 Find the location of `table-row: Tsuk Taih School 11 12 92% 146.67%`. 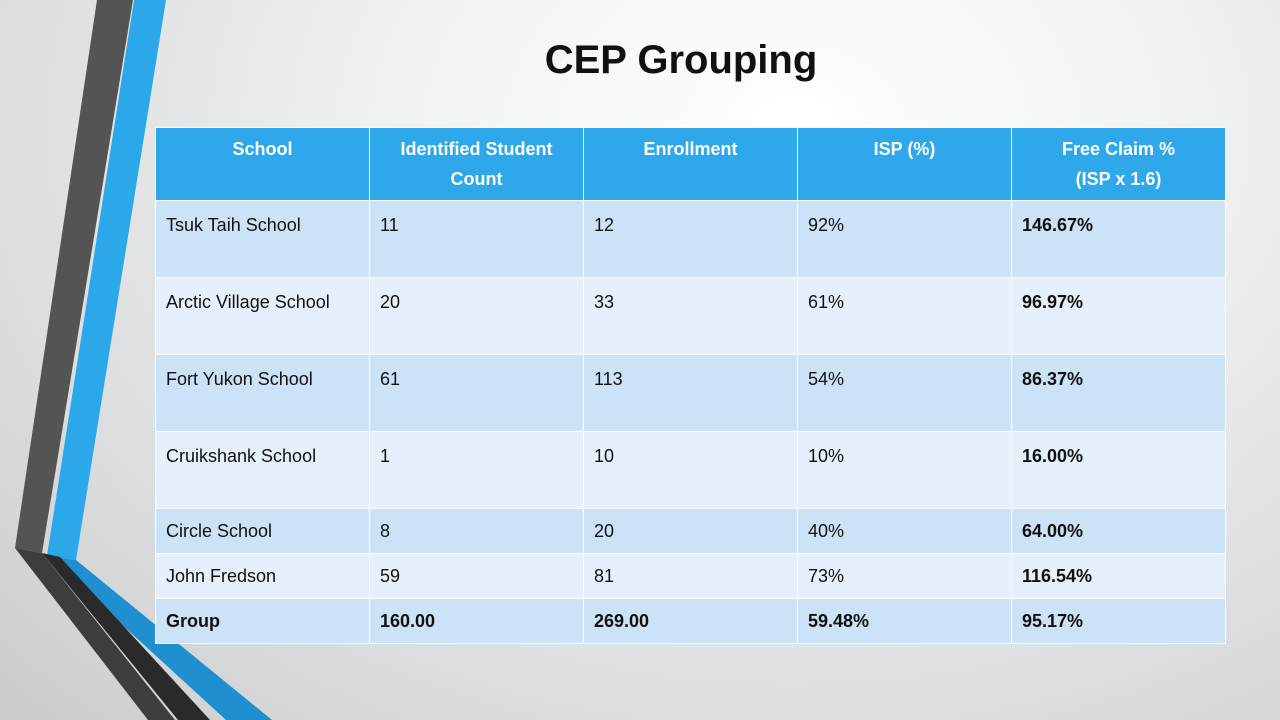

table-row: Tsuk Taih School 11 12 92% 146.67% is located at coordinates (690, 239).